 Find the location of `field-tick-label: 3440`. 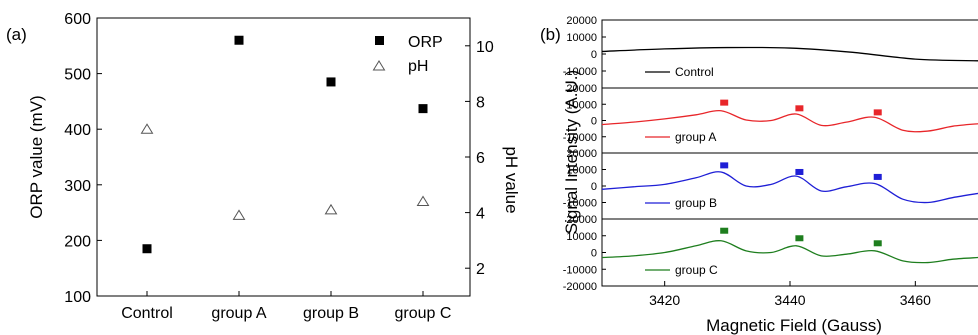

field-tick-label: 3440 is located at coordinates (789, 300).